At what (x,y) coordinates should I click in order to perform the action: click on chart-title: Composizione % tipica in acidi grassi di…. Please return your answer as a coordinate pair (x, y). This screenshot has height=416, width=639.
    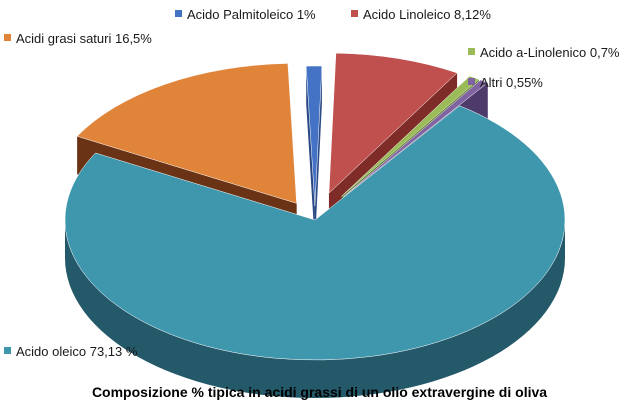
    Looking at the image, I should click on (319, 392).